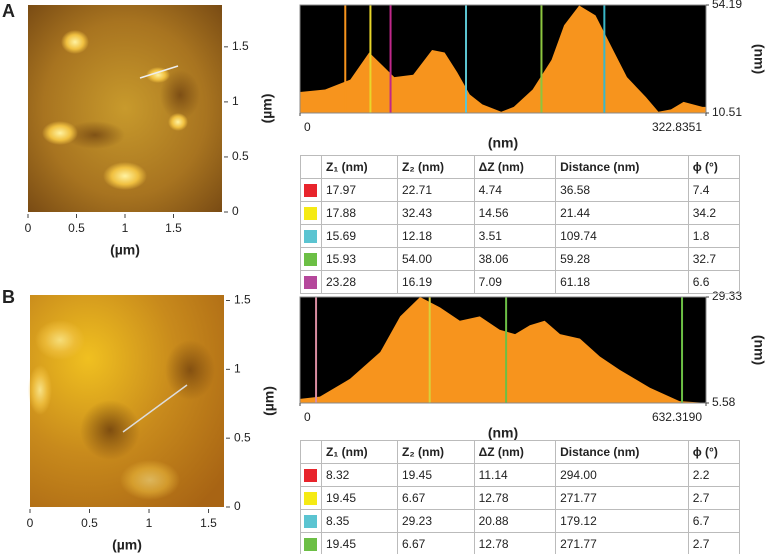 Image resolution: width=768 pixels, height=554 pixels. Describe the element at coordinates (359, 521) in the screenshot. I see `table-cell: 8.35` at that location.